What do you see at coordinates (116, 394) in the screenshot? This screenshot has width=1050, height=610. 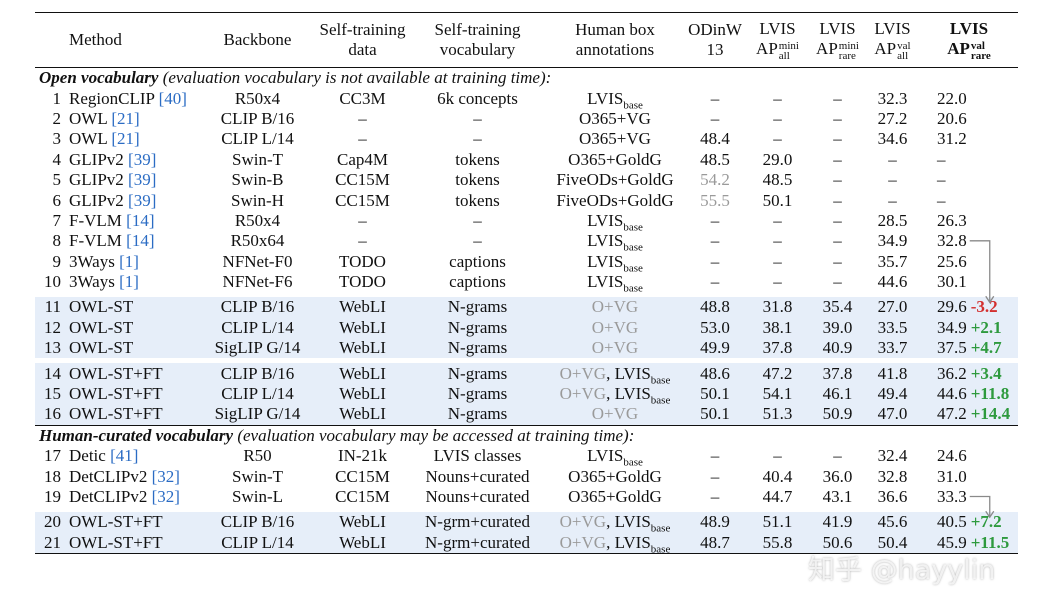 I see `method: OWL-ST+FT` at bounding box center [116, 394].